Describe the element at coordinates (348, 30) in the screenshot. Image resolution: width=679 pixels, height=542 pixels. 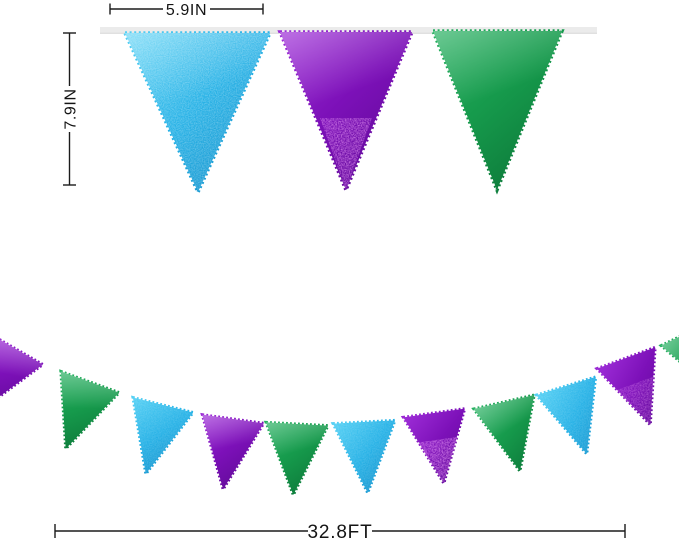
I see `ribbon-strip` at that location.